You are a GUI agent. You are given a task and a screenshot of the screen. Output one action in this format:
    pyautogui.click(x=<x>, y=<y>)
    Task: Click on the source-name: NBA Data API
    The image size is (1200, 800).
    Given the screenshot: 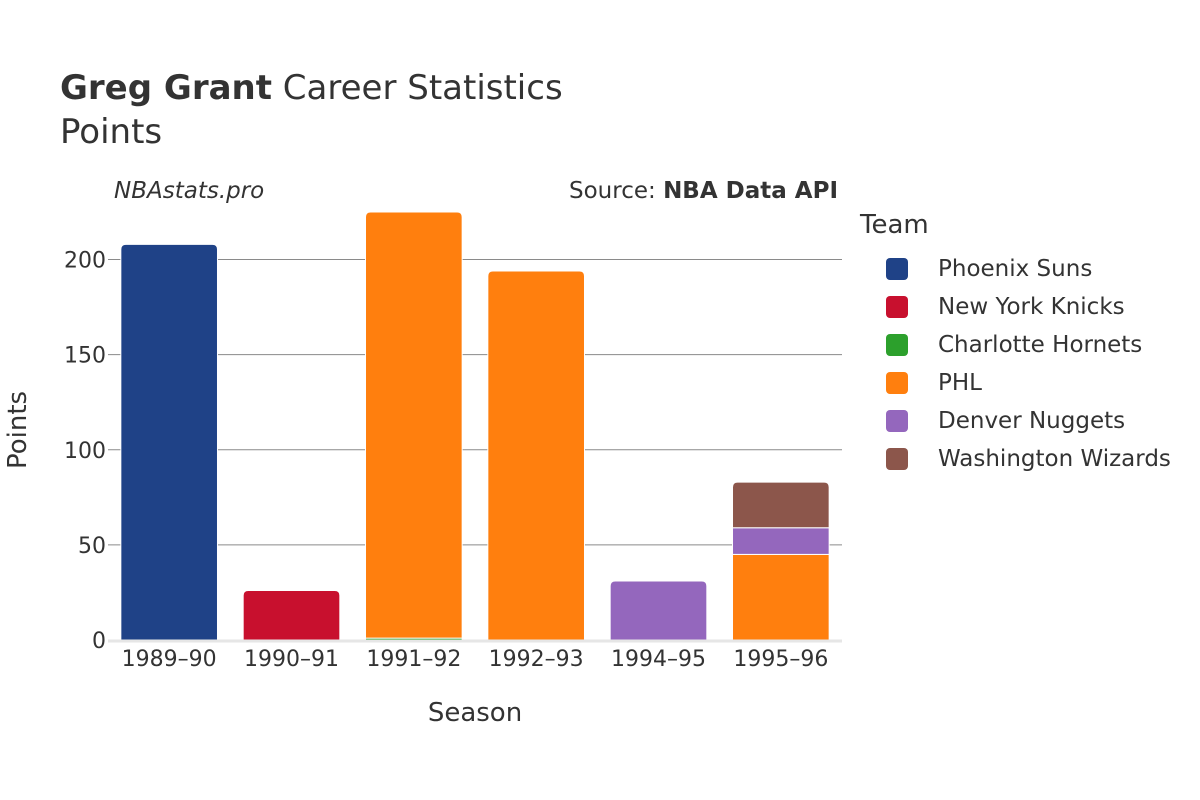 What is the action you would take?
    pyautogui.click(x=750, y=191)
    